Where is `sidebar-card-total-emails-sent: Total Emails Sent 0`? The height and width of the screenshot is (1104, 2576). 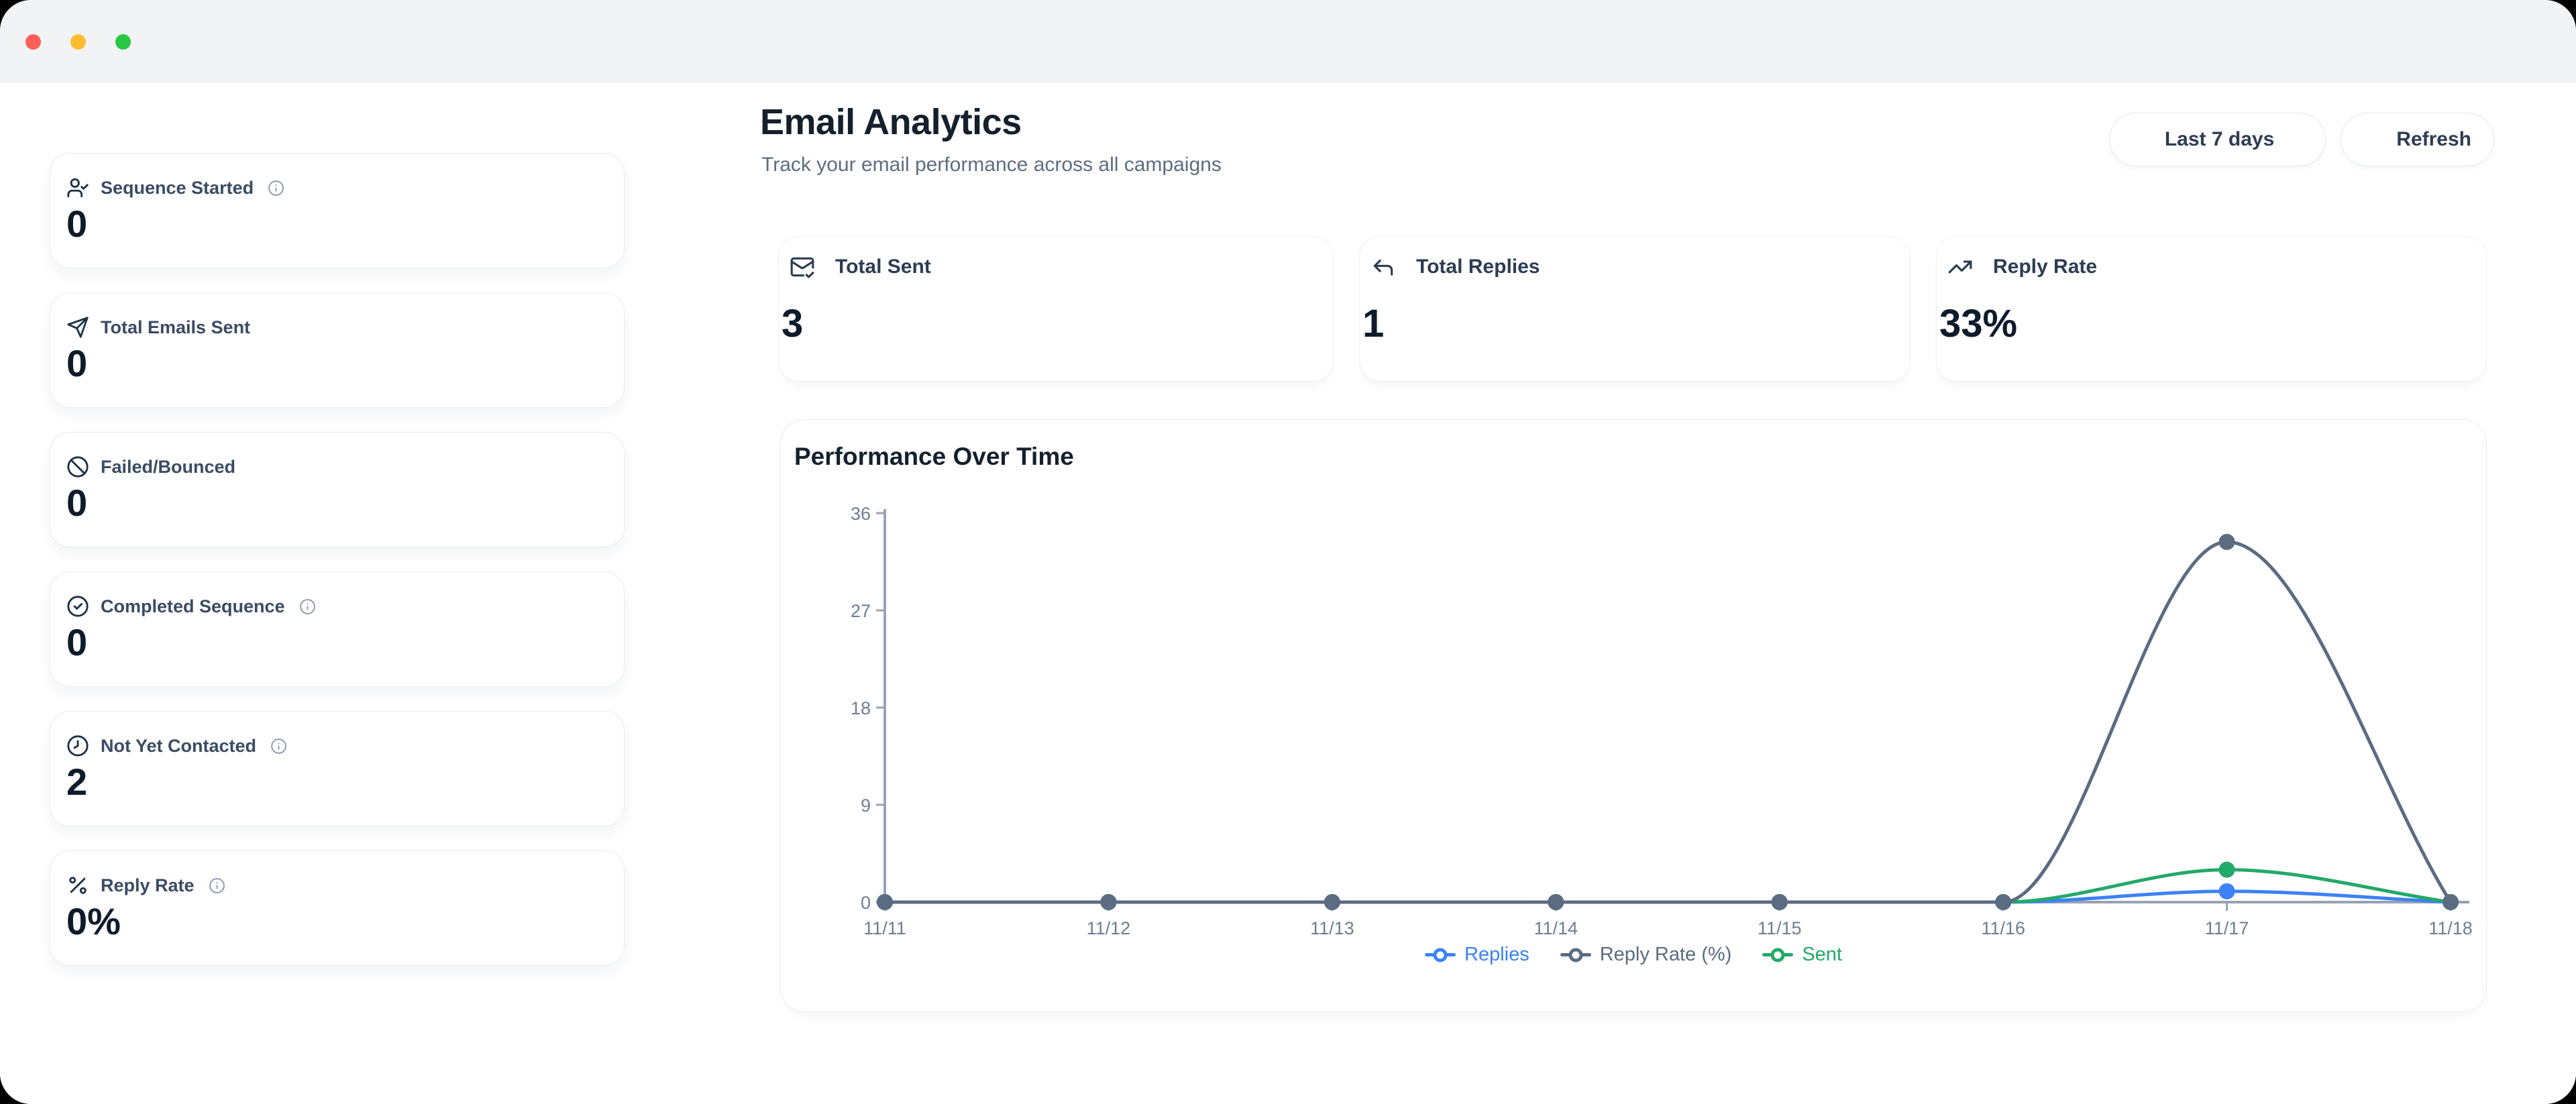 sidebar-card-total-emails-sent: Total Emails Sent 0 is located at coordinates (337, 350).